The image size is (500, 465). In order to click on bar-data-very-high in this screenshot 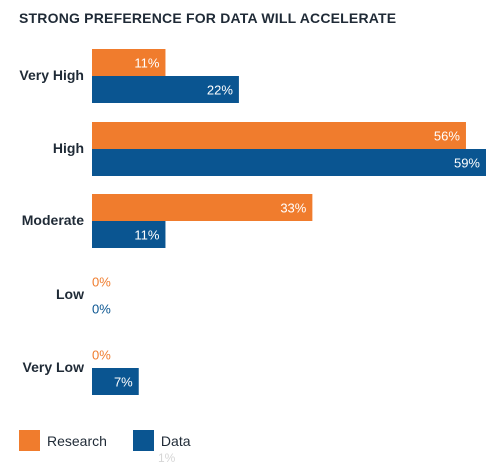, I will do `click(165, 89)`.